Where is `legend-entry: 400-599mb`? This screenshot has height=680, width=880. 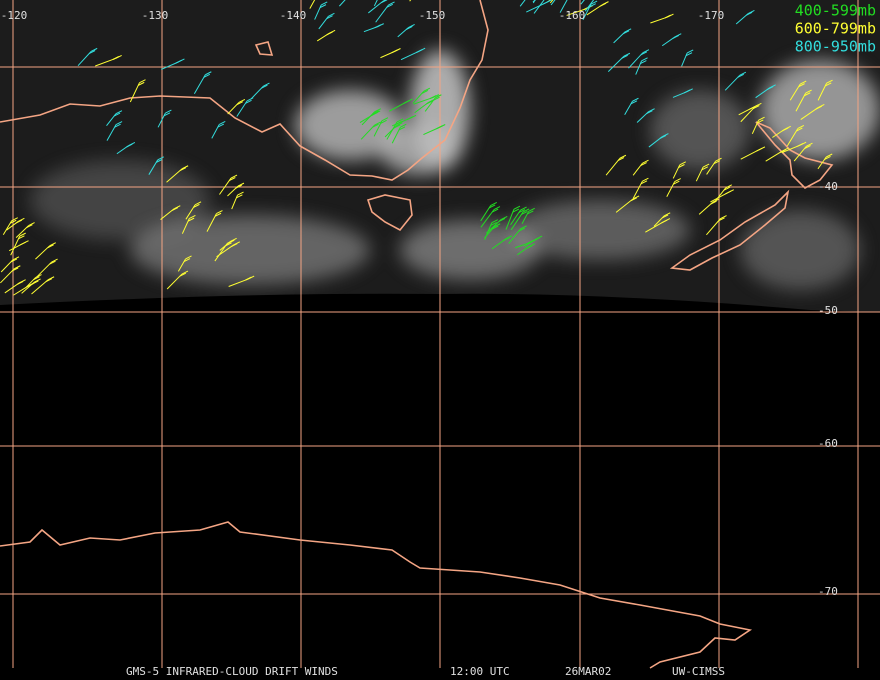
legend-entry: 400-599mb is located at coordinates (835, 11).